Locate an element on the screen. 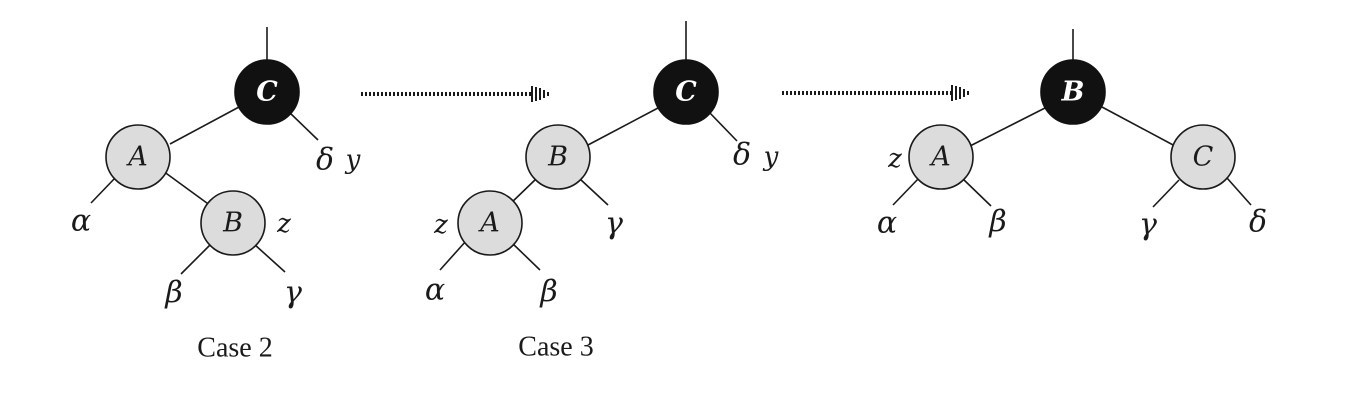 The image size is (1372, 404). panel-2-edges is located at coordinates (588, 146).